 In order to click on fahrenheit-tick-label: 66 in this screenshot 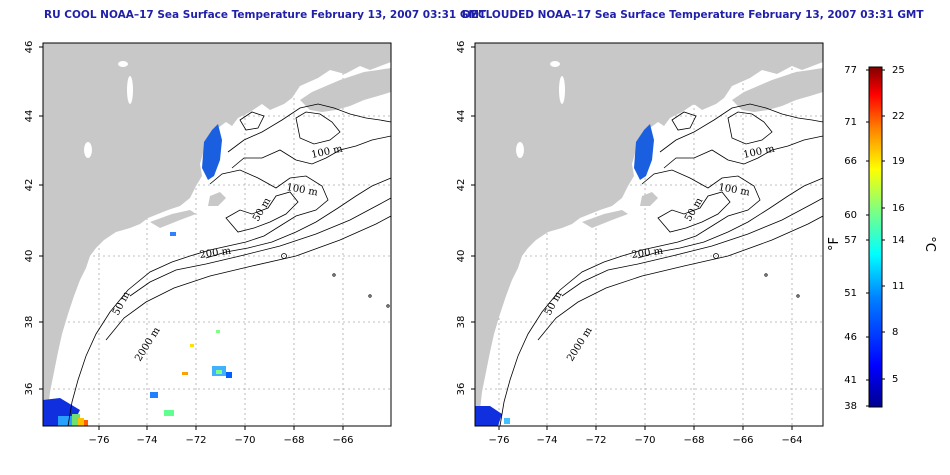, I will do `click(850, 161)`.